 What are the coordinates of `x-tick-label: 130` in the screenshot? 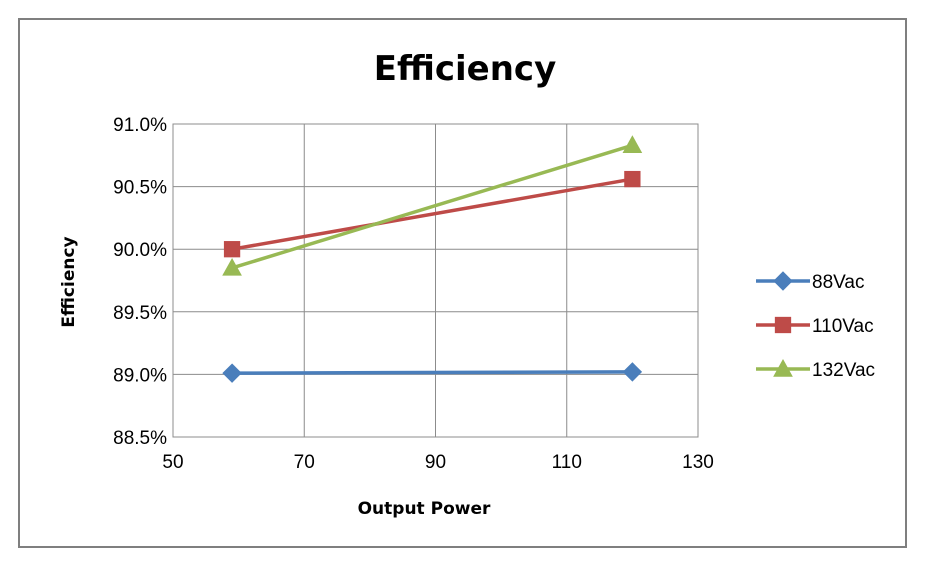 It's located at (698, 462).